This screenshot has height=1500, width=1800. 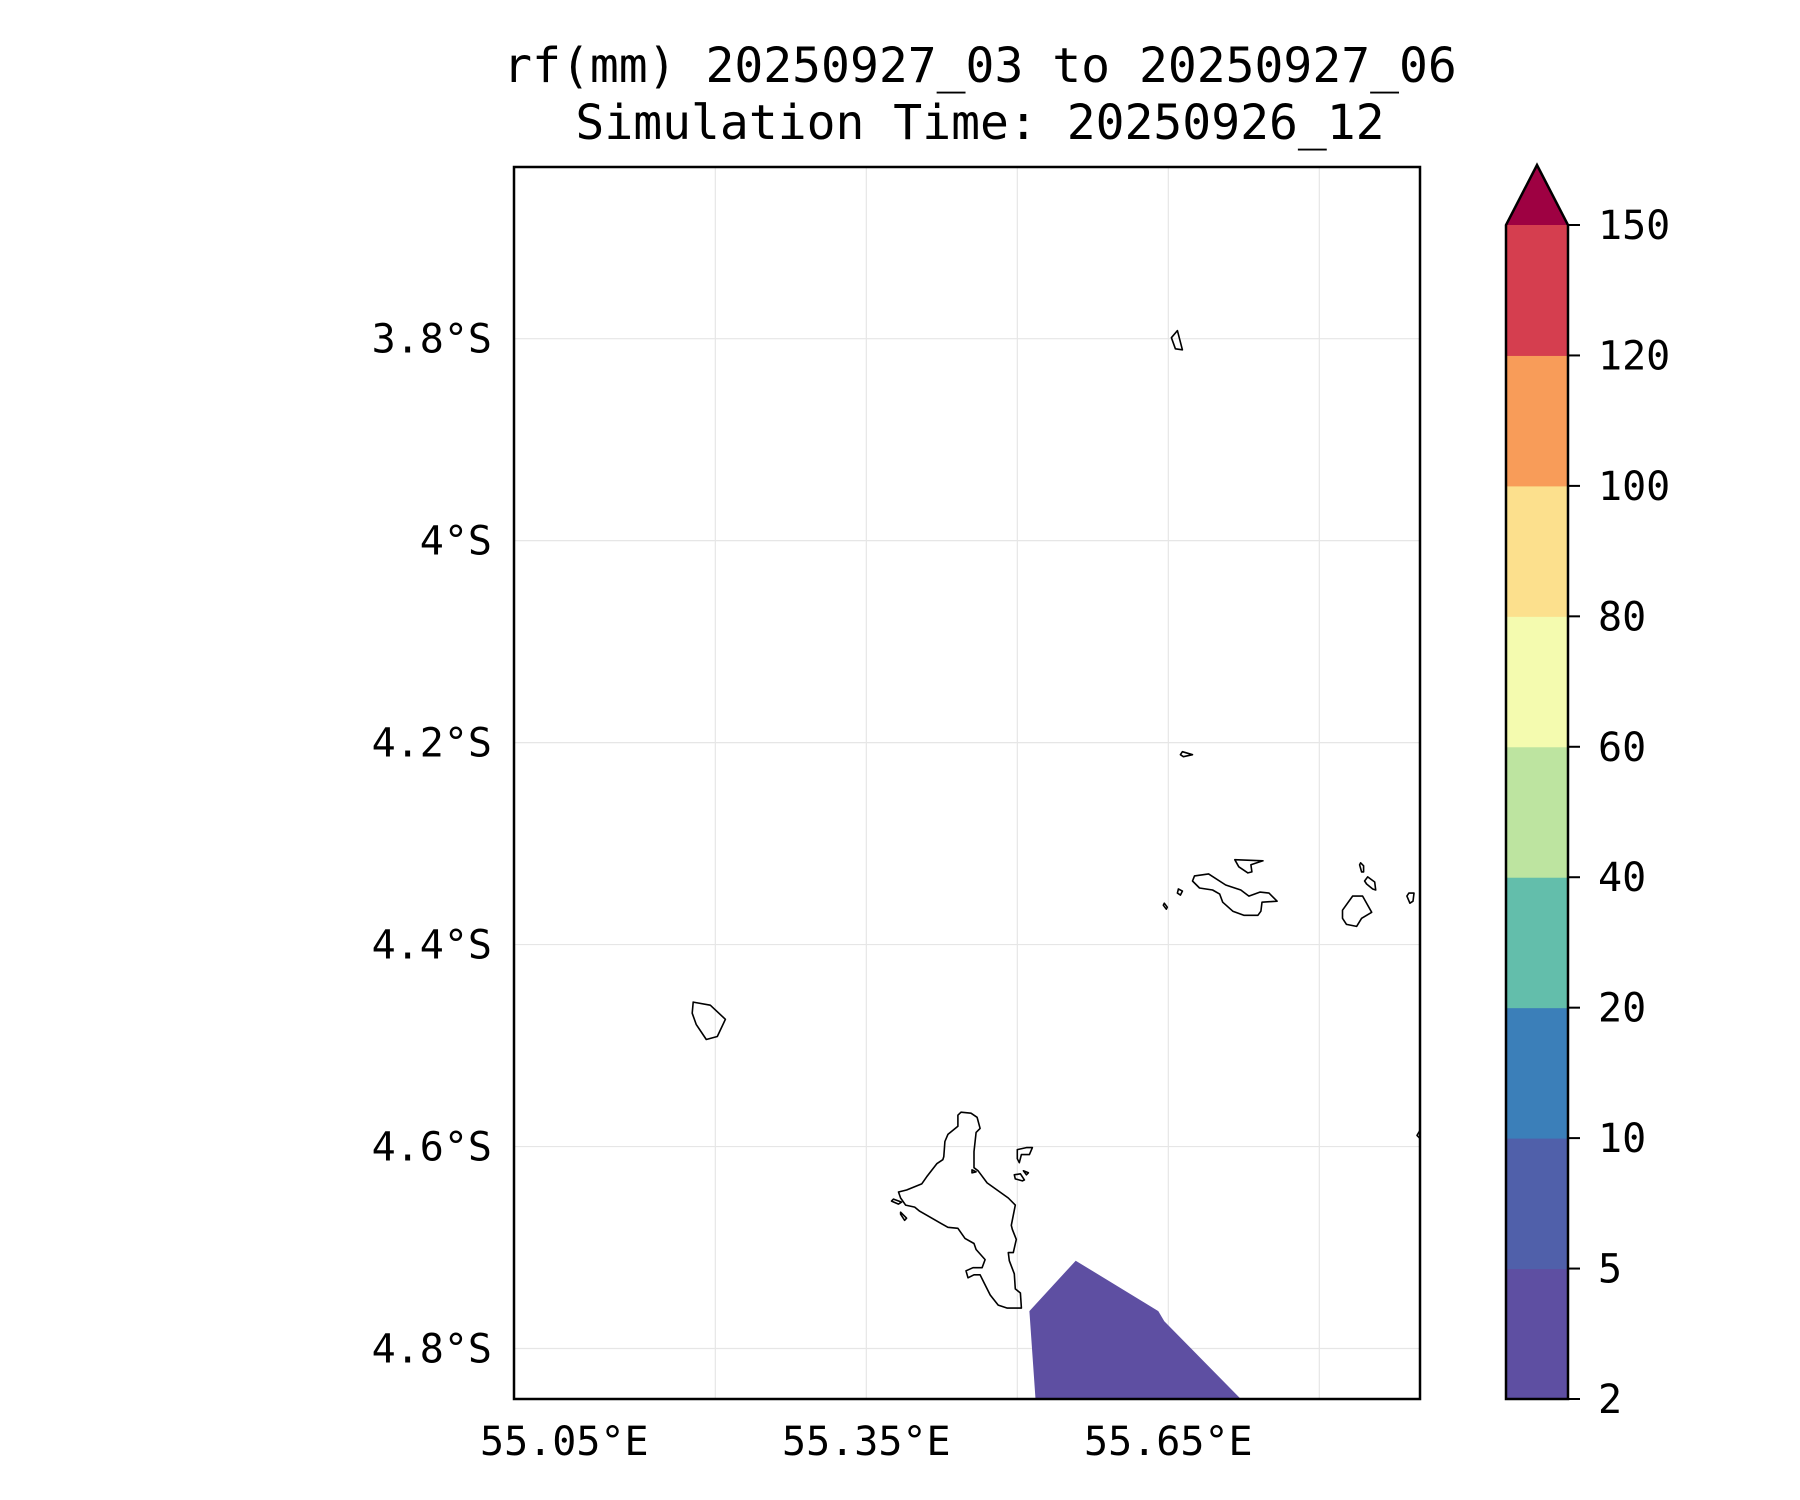 I want to click on coastline-cerf, so click(x=1019, y=1177).